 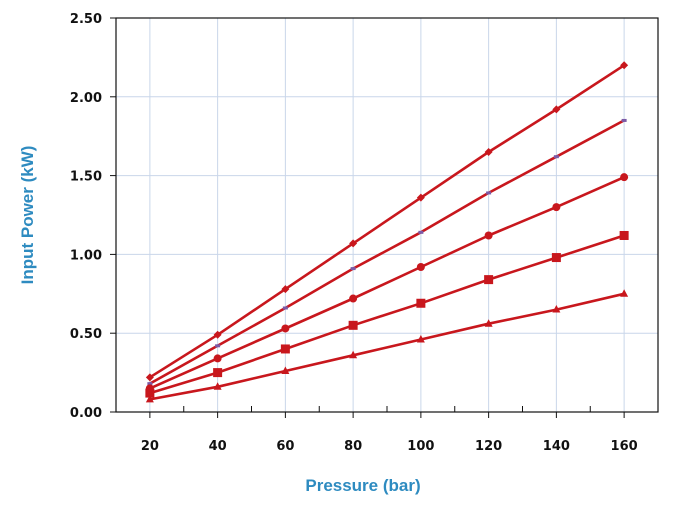 What do you see at coordinates (353, 446) in the screenshot?
I see `x-tick-label: 80` at bounding box center [353, 446].